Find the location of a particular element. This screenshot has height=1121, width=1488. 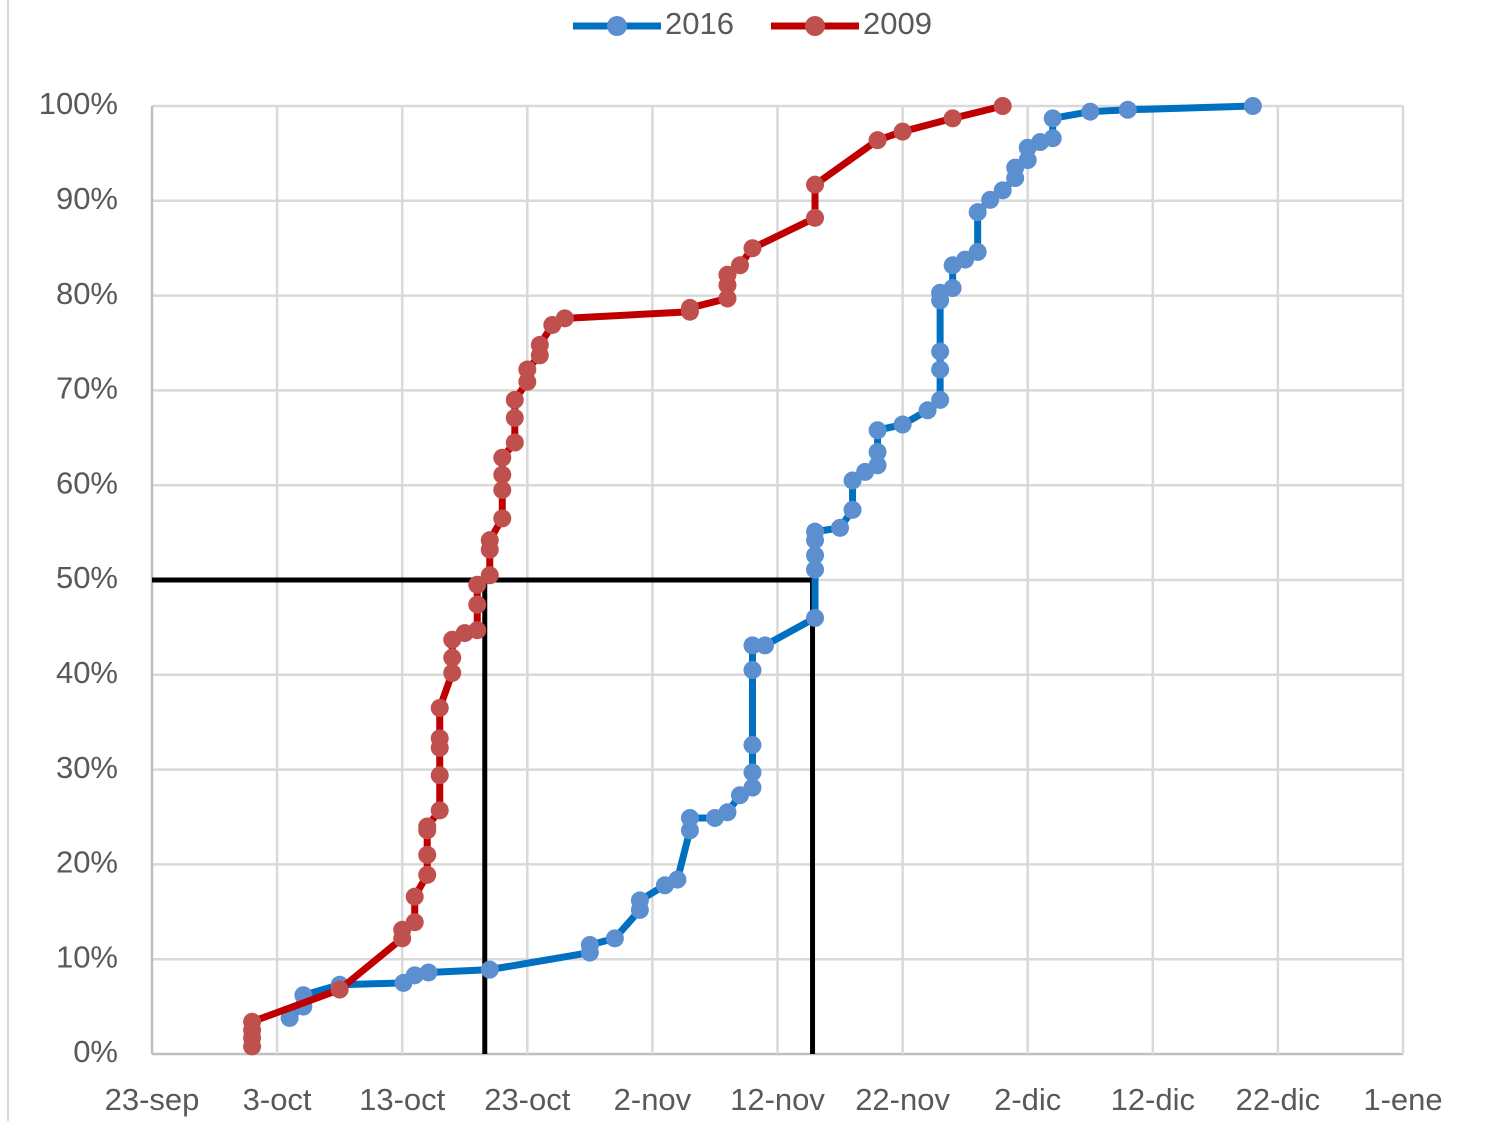

y-tick-label: 80% is located at coordinates (87, 293).